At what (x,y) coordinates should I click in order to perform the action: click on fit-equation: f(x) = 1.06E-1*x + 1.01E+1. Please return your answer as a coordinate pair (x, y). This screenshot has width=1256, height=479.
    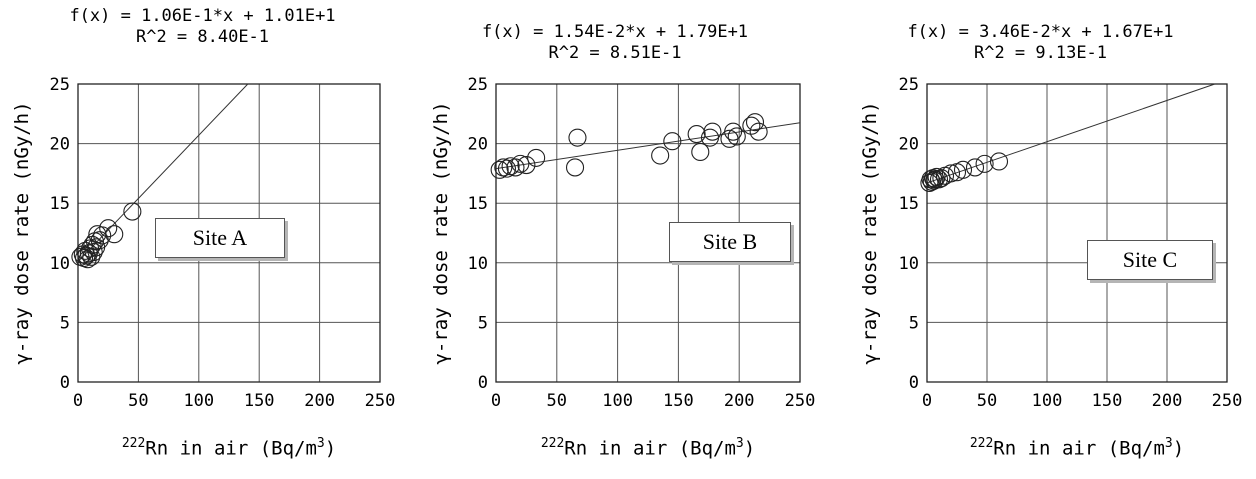
    Looking at the image, I should click on (202, 16).